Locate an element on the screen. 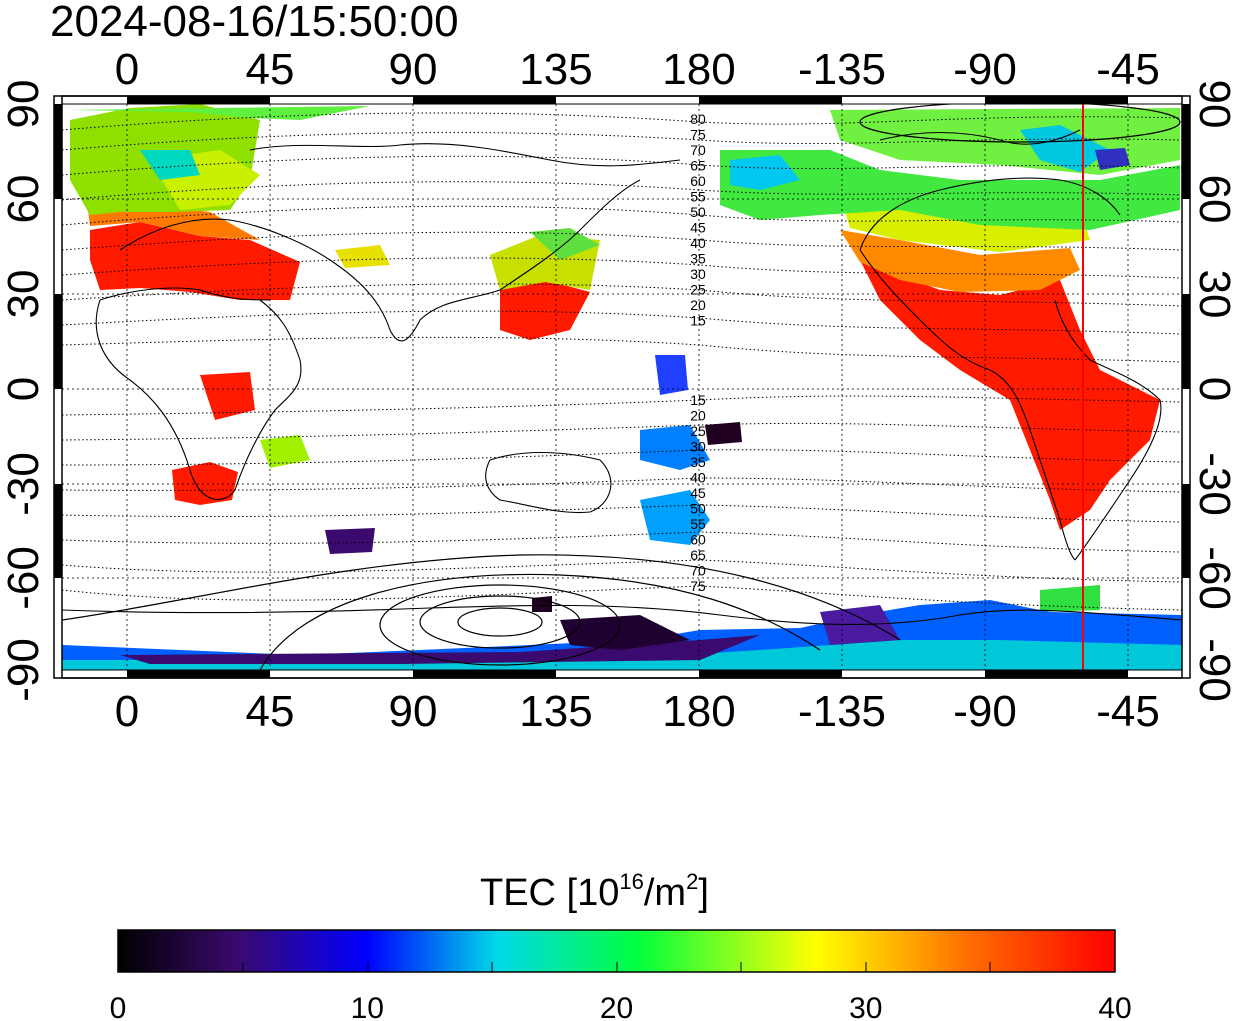 This screenshot has height=1021, width=1235. x-tick-label-top: 45 is located at coordinates (270, 69).